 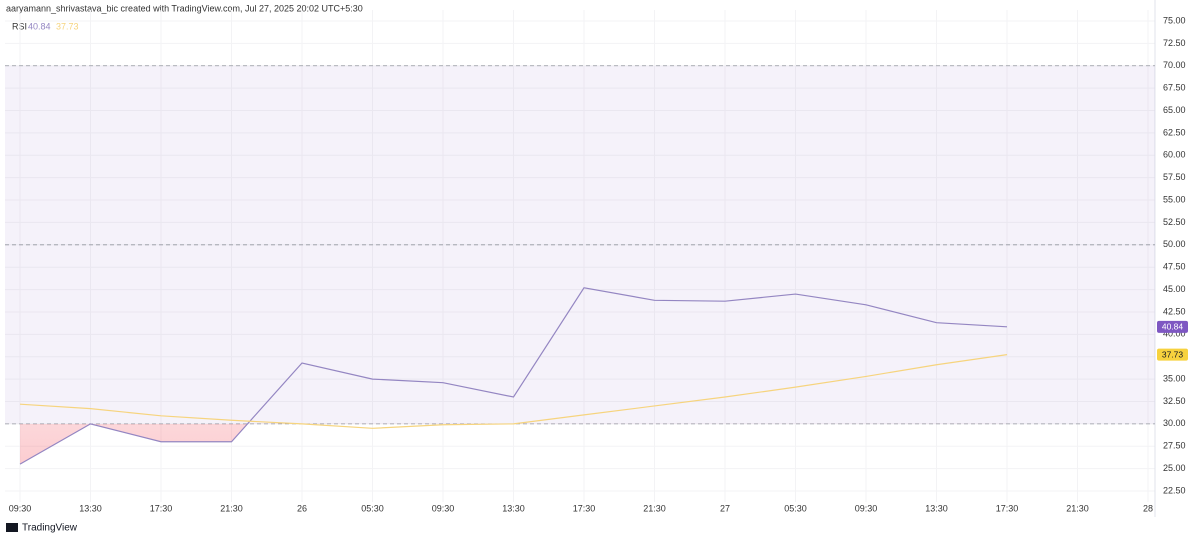 What do you see at coordinates (1174, 244) in the screenshot?
I see `y-tick-label: 50.00` at bounding box center [1174, 244].